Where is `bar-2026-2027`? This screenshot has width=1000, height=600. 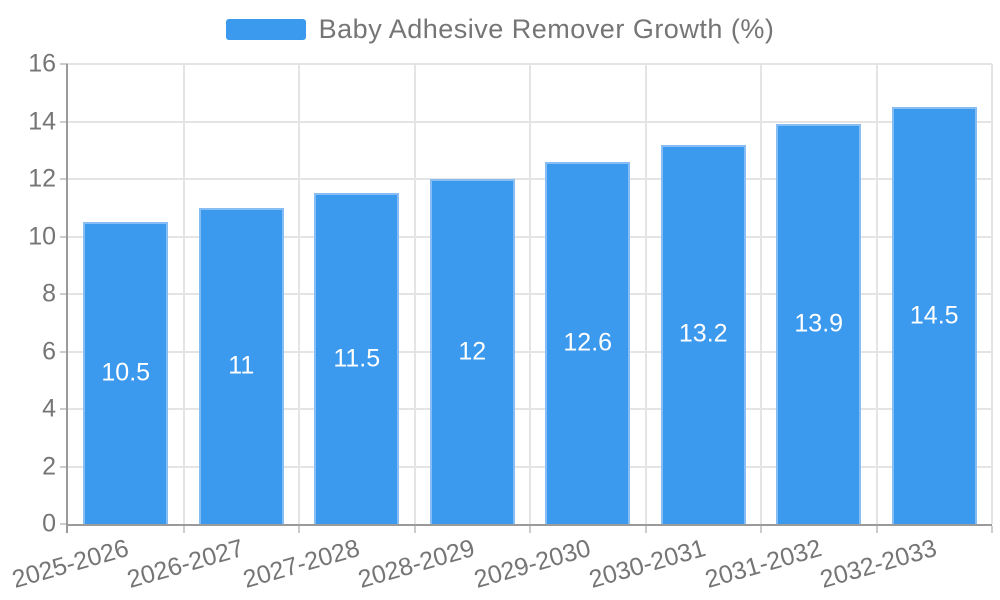
bar-2026-2027 is located at coordinates (241, 365).